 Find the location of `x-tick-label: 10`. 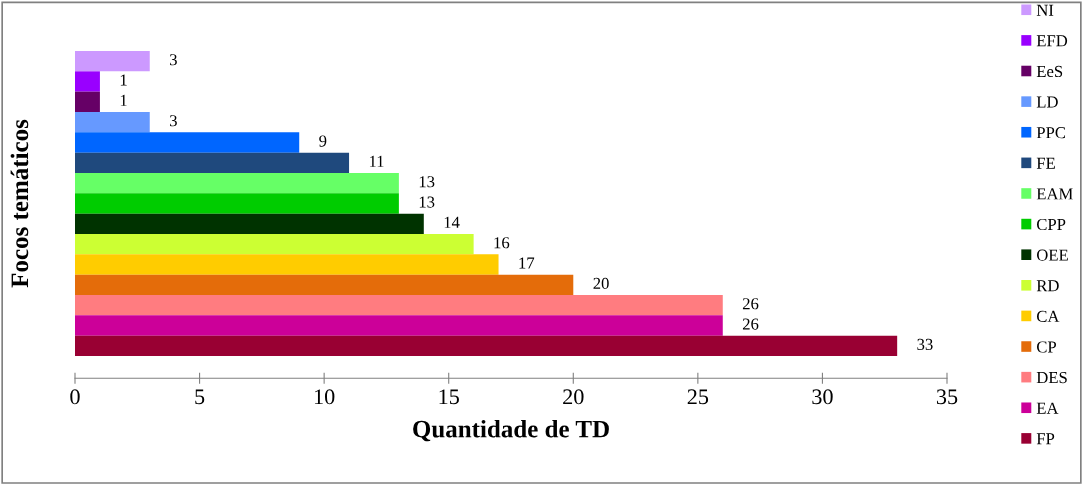

x-tick-label: 10 is located at coordinates (324, 397).